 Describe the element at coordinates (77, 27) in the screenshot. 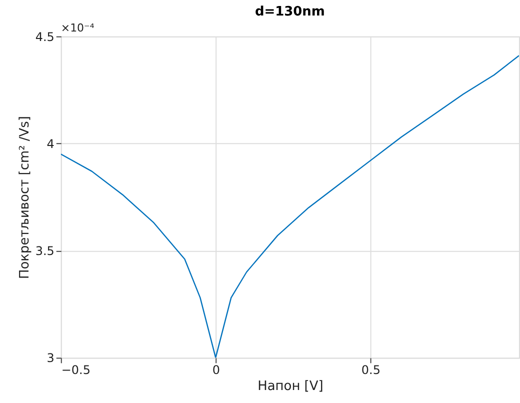

I see `text: ×10⁻⁴` at that location.